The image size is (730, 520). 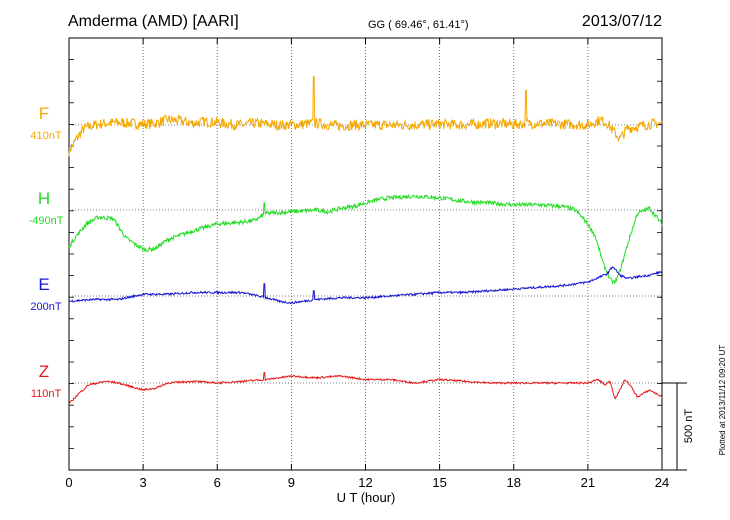 I want to click on x-tick-label: 6, so click(x=217, y=482).